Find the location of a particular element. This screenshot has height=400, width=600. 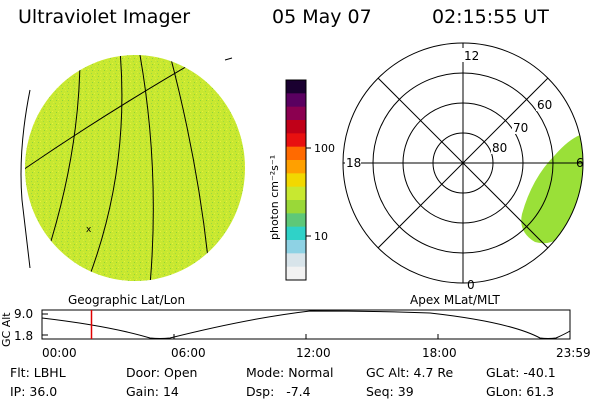

status-glat: GLat: -40.1 is located at coordinates (521, 372).